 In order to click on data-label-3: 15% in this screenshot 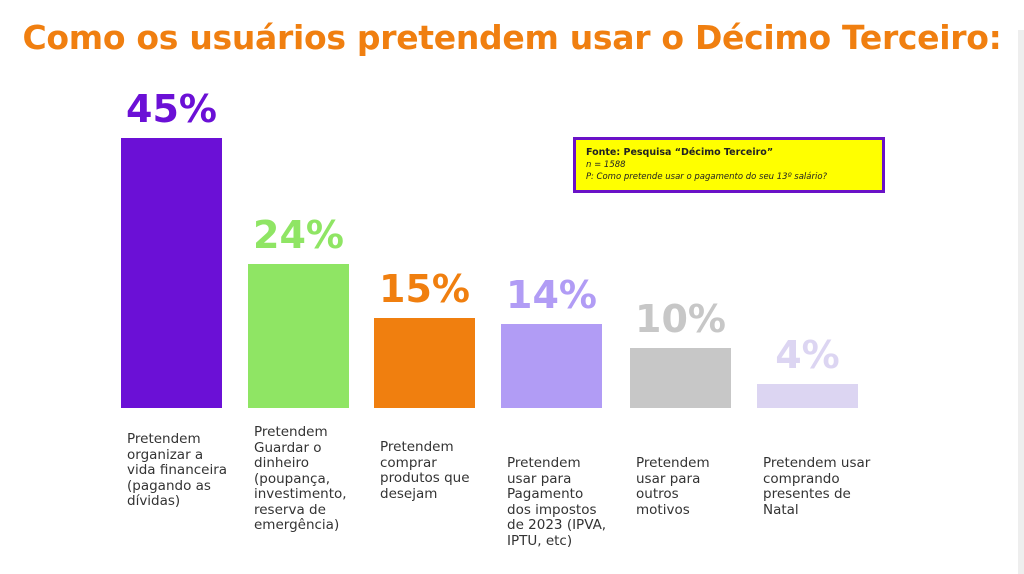, I will do `click(424, 289)`.